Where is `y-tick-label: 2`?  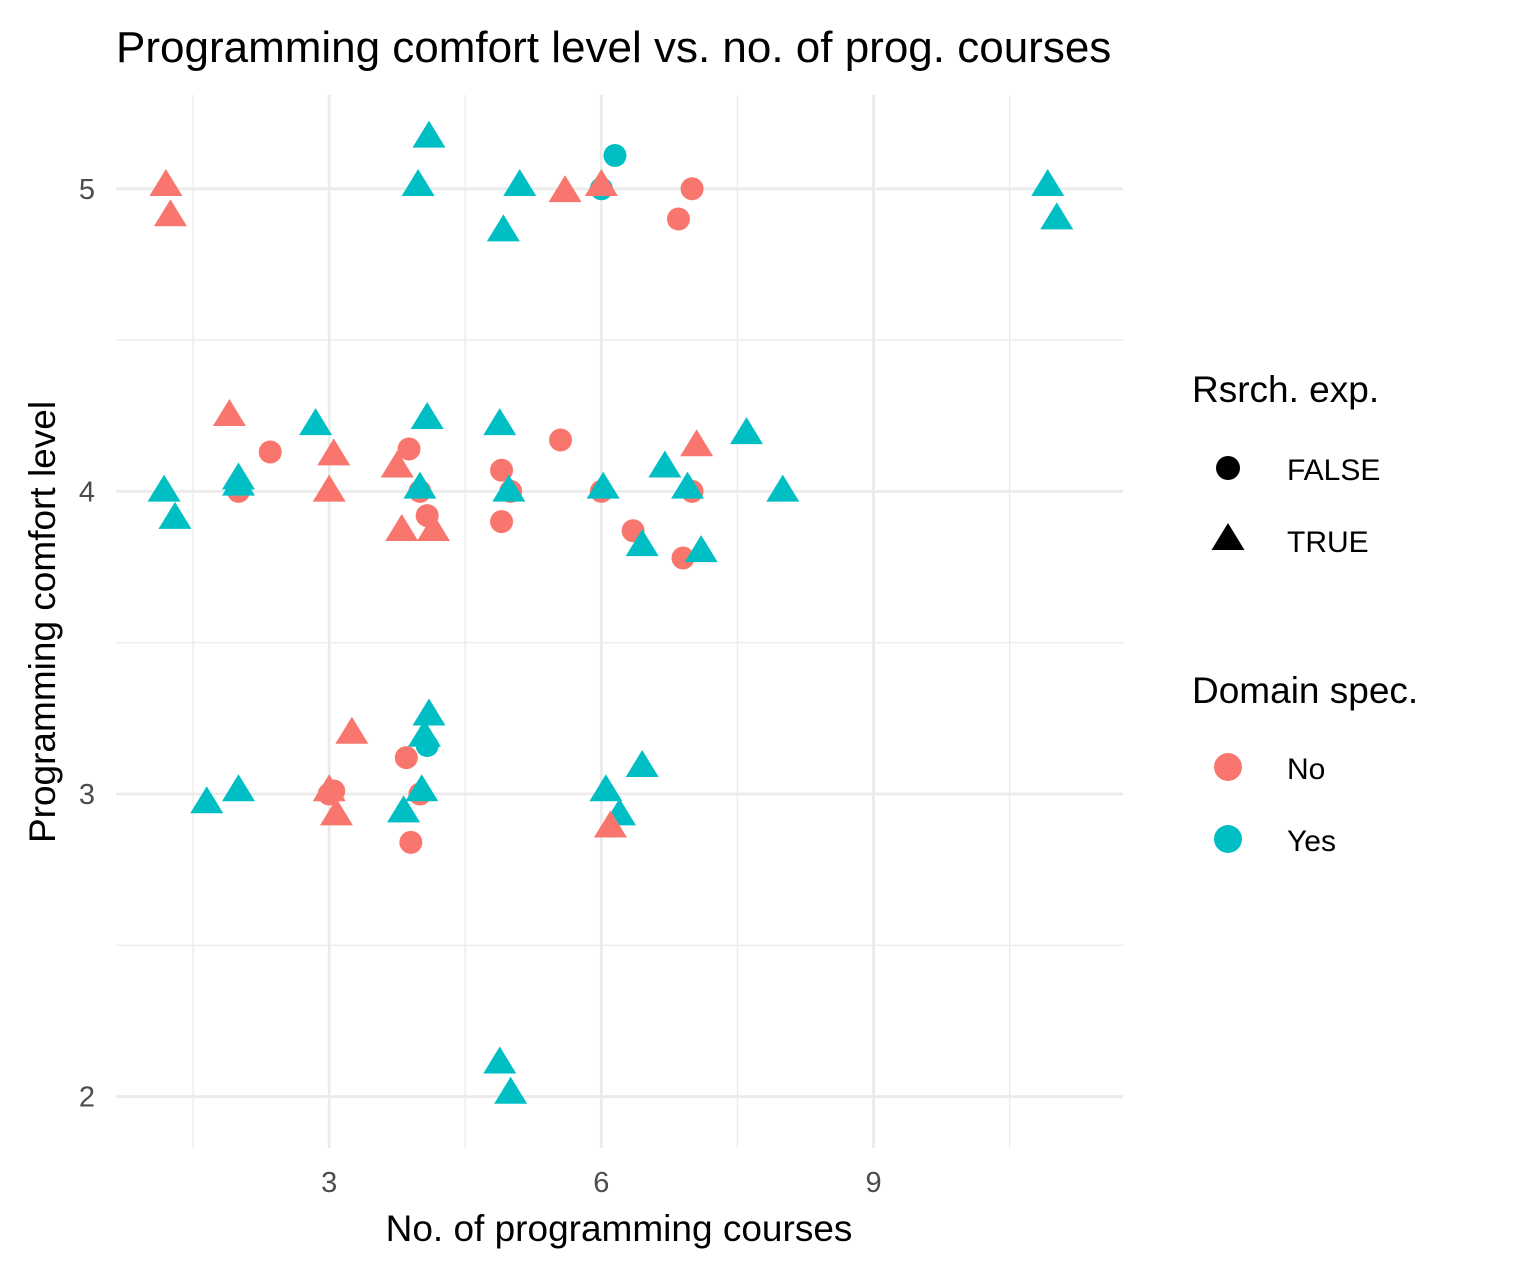
y-tick-label: 2 is located at coordinates (87, 1098).